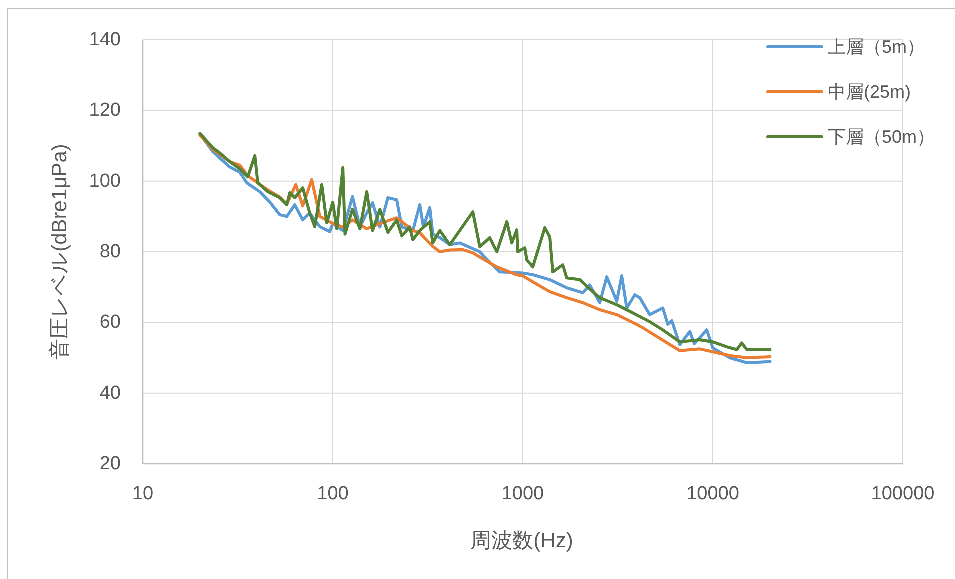 The height and width of the screenshot is (579, 955). Describe the element at coordinates (870, 92) in the screenshot. I see `legend-label: 中層(25m)` at that location.